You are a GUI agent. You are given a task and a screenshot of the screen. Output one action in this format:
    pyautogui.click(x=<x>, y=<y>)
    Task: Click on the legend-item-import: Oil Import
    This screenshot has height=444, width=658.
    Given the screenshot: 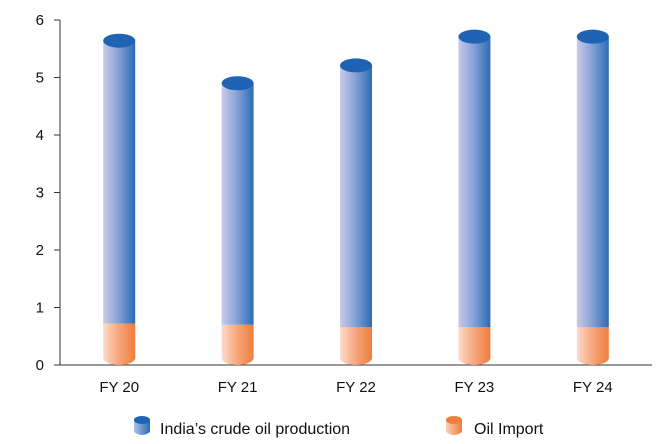 What is the action you would take?
    pyautogui.click(x=495, y=427)
    